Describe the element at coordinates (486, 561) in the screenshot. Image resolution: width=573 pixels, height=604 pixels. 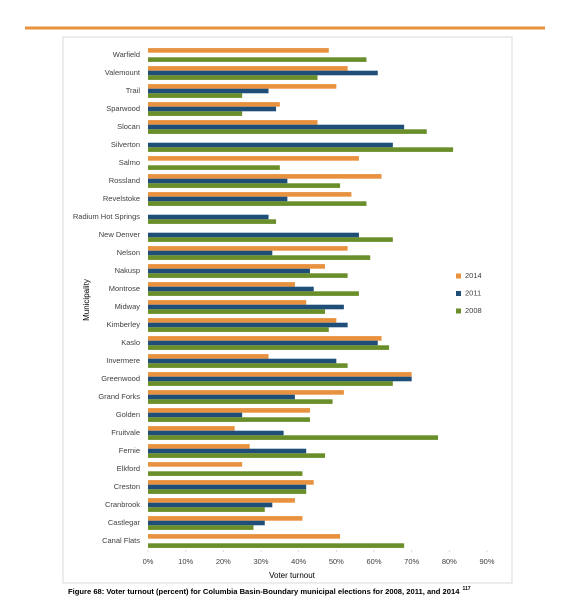
I see `x-tick-label: 90%` at that location.